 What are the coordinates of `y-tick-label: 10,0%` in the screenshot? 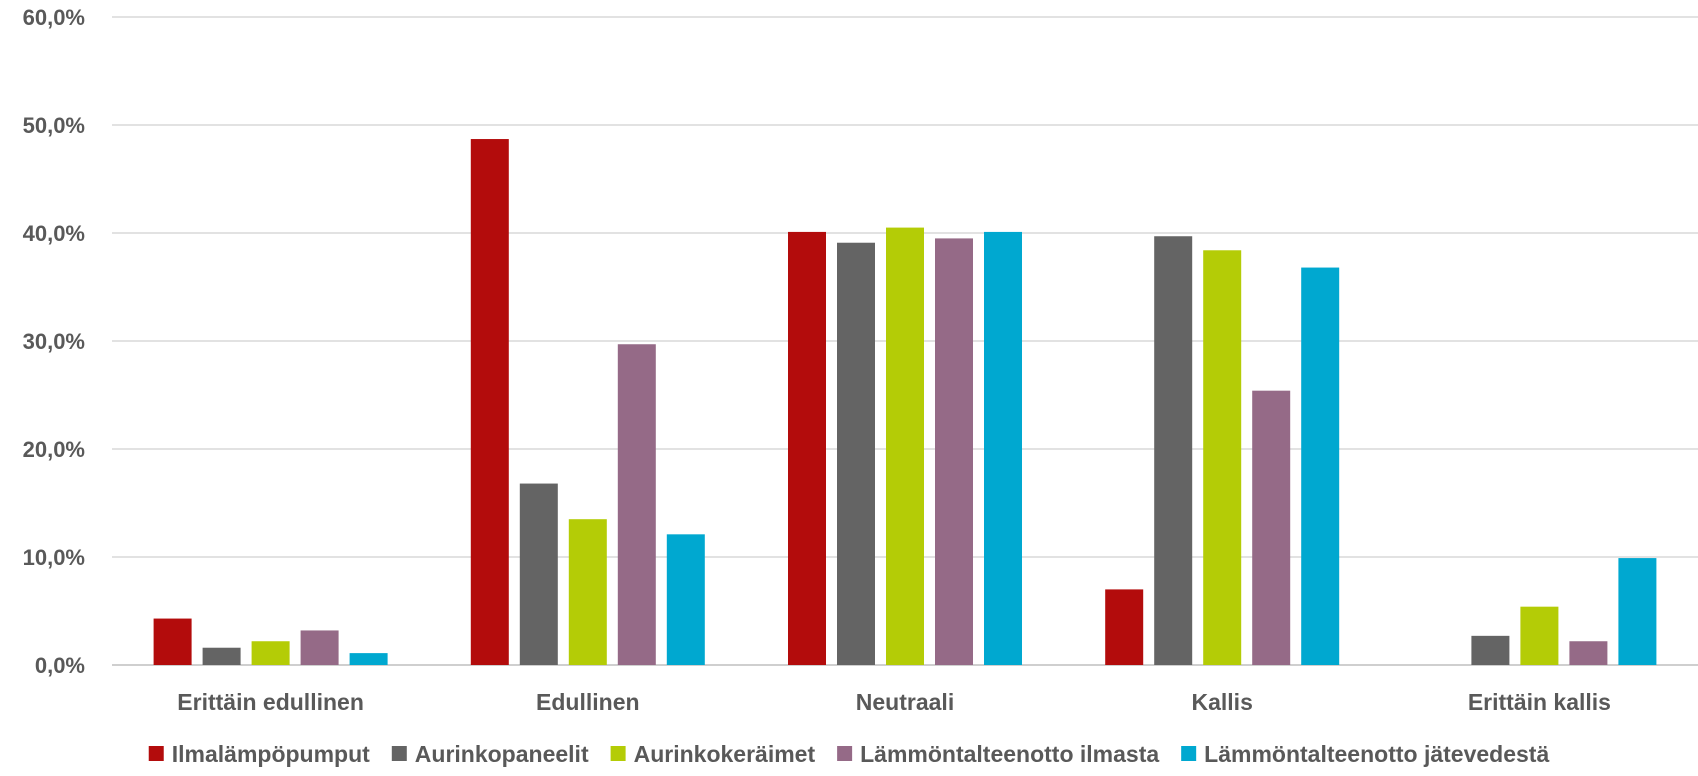 It's located at (54, 557).